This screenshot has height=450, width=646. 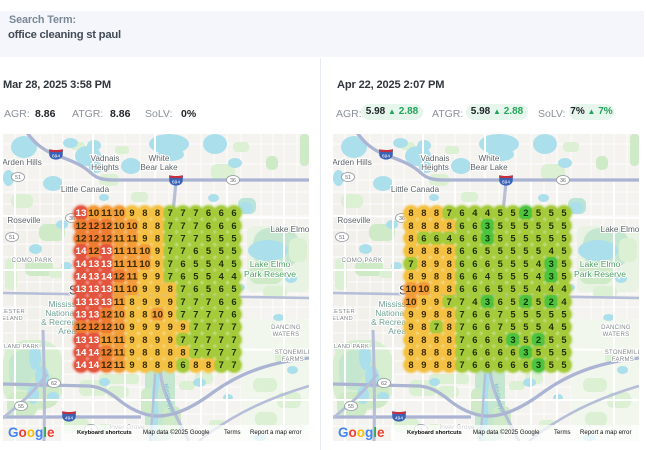 What do you see at coordinates (60, 313) in the screenshot?
I see `svg-text: National` at bounding box center [60, 313].